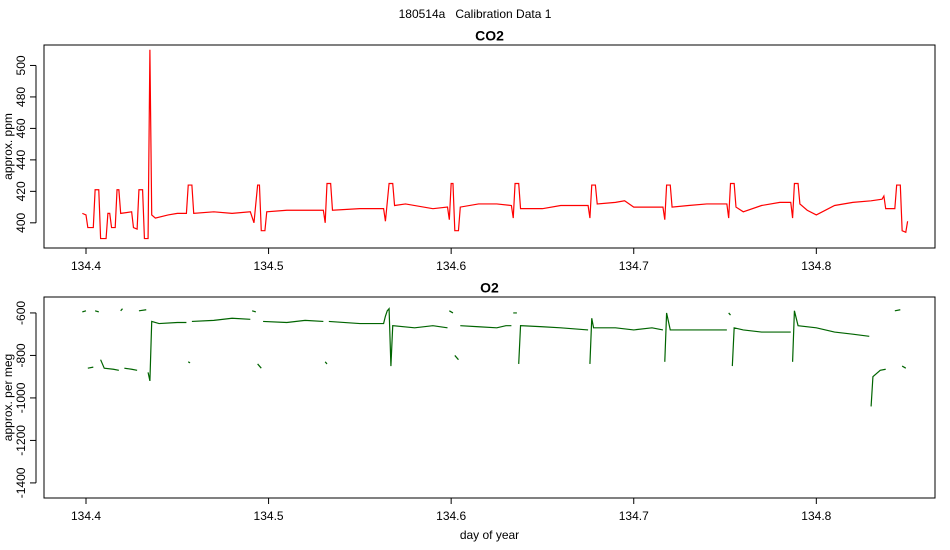 The height and width of the screenshot is (550, 950). Describe the element at coordinates (489, 535) in the screenshot. I see `x-axis-label: day of year` at that location.